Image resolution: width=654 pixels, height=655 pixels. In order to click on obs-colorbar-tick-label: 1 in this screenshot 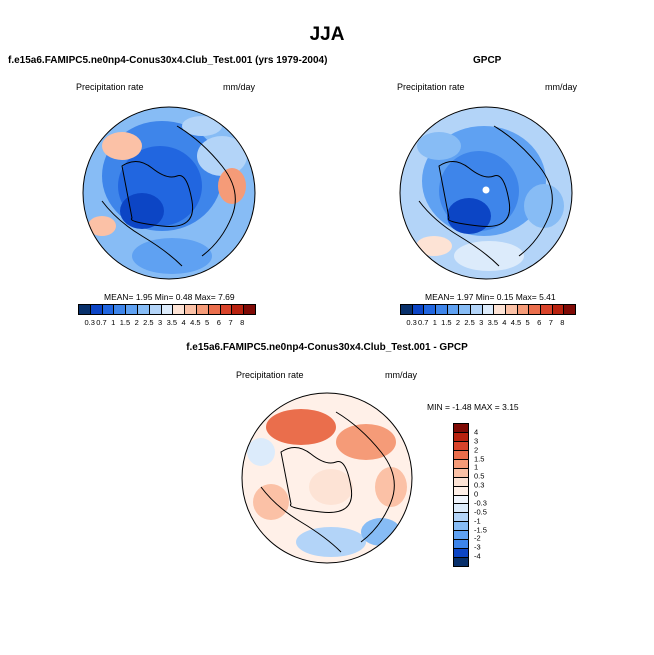, I will do `click(434, 322)`.